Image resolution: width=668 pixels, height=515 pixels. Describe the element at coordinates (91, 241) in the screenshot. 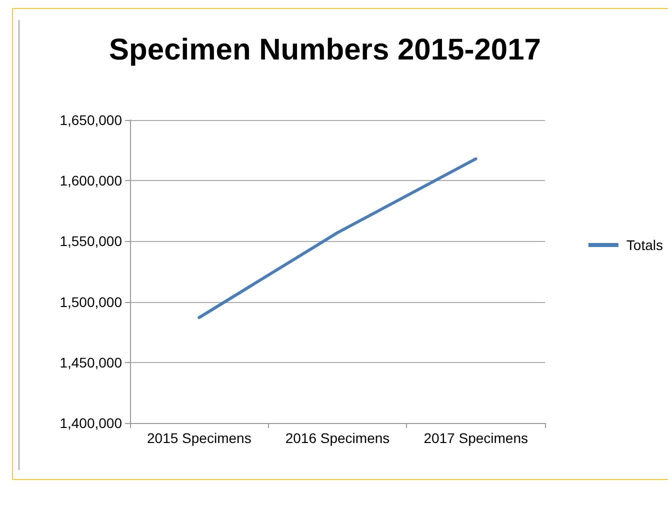

I see `y-tick-label: 1,550,000` at that location.